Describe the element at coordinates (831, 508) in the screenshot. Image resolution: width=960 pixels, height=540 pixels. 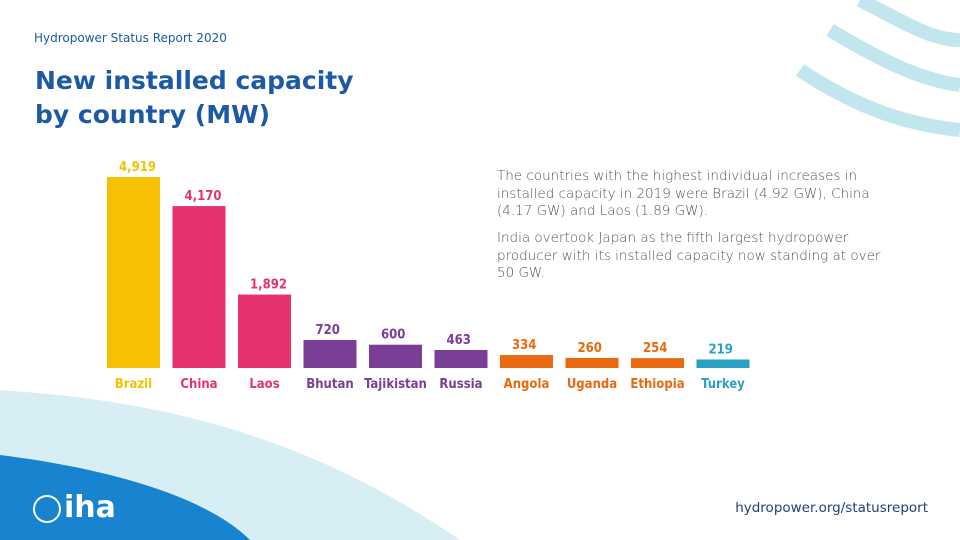
I see `url: hydropower.org/statusreport` at that location.